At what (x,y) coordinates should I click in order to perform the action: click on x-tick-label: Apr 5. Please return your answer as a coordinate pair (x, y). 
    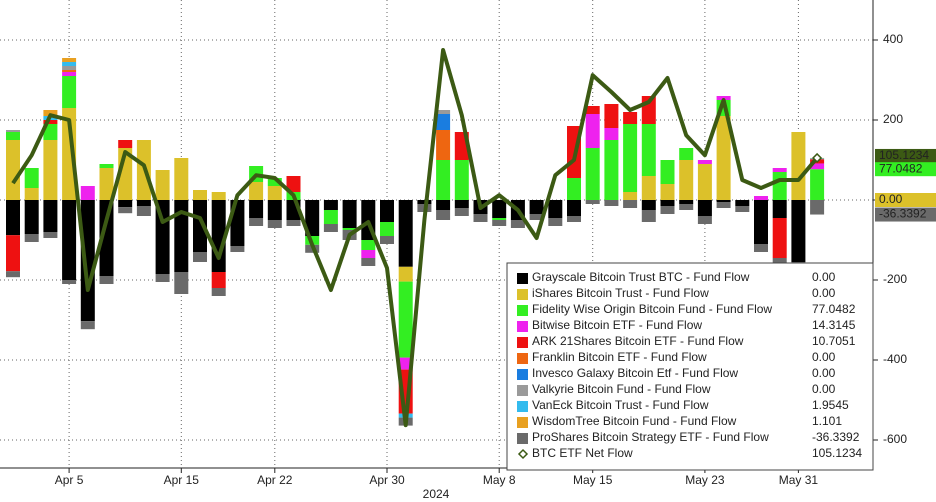
    Looking at the image, I should click on (69, 480).